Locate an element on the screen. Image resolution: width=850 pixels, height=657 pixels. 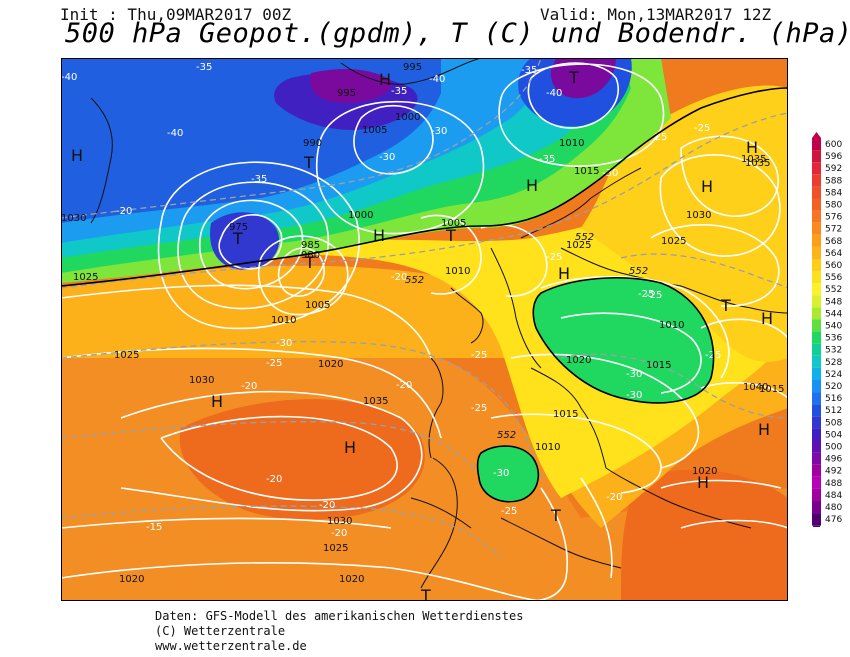
field-green-med is located at coordinates (508, 474).